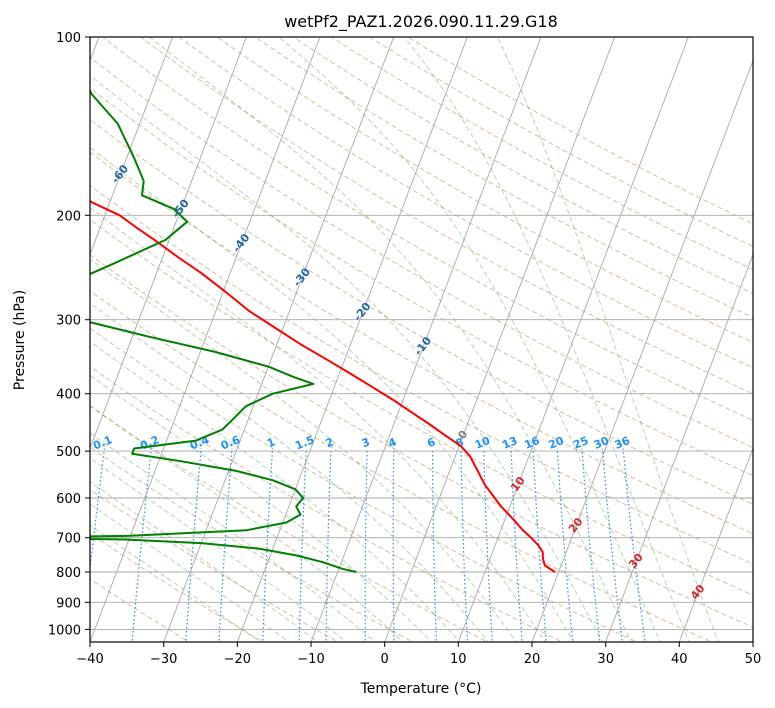  What do you see at coordinates (59, 140) in the screenshot?
I see `isotherm-label: -70` at bounding box center [59, 140].